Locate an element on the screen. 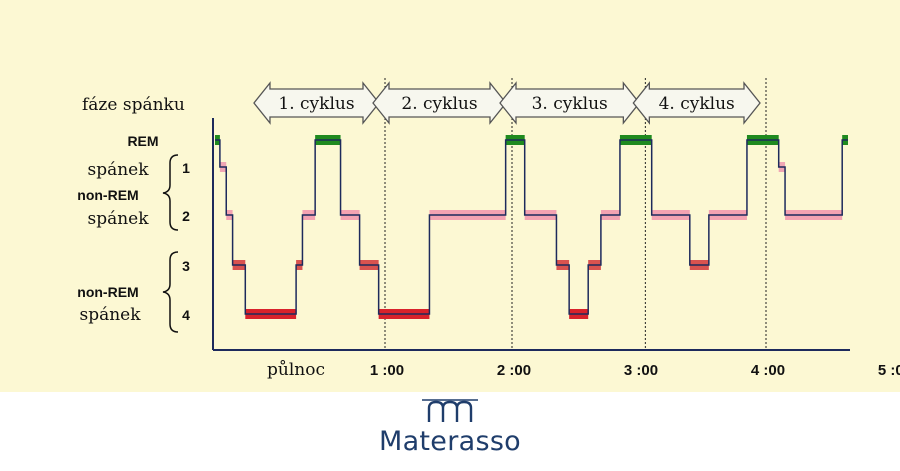 This screenshot has height=471, width=900. brace-non-rem-deep is located at coordinates (170, 292).